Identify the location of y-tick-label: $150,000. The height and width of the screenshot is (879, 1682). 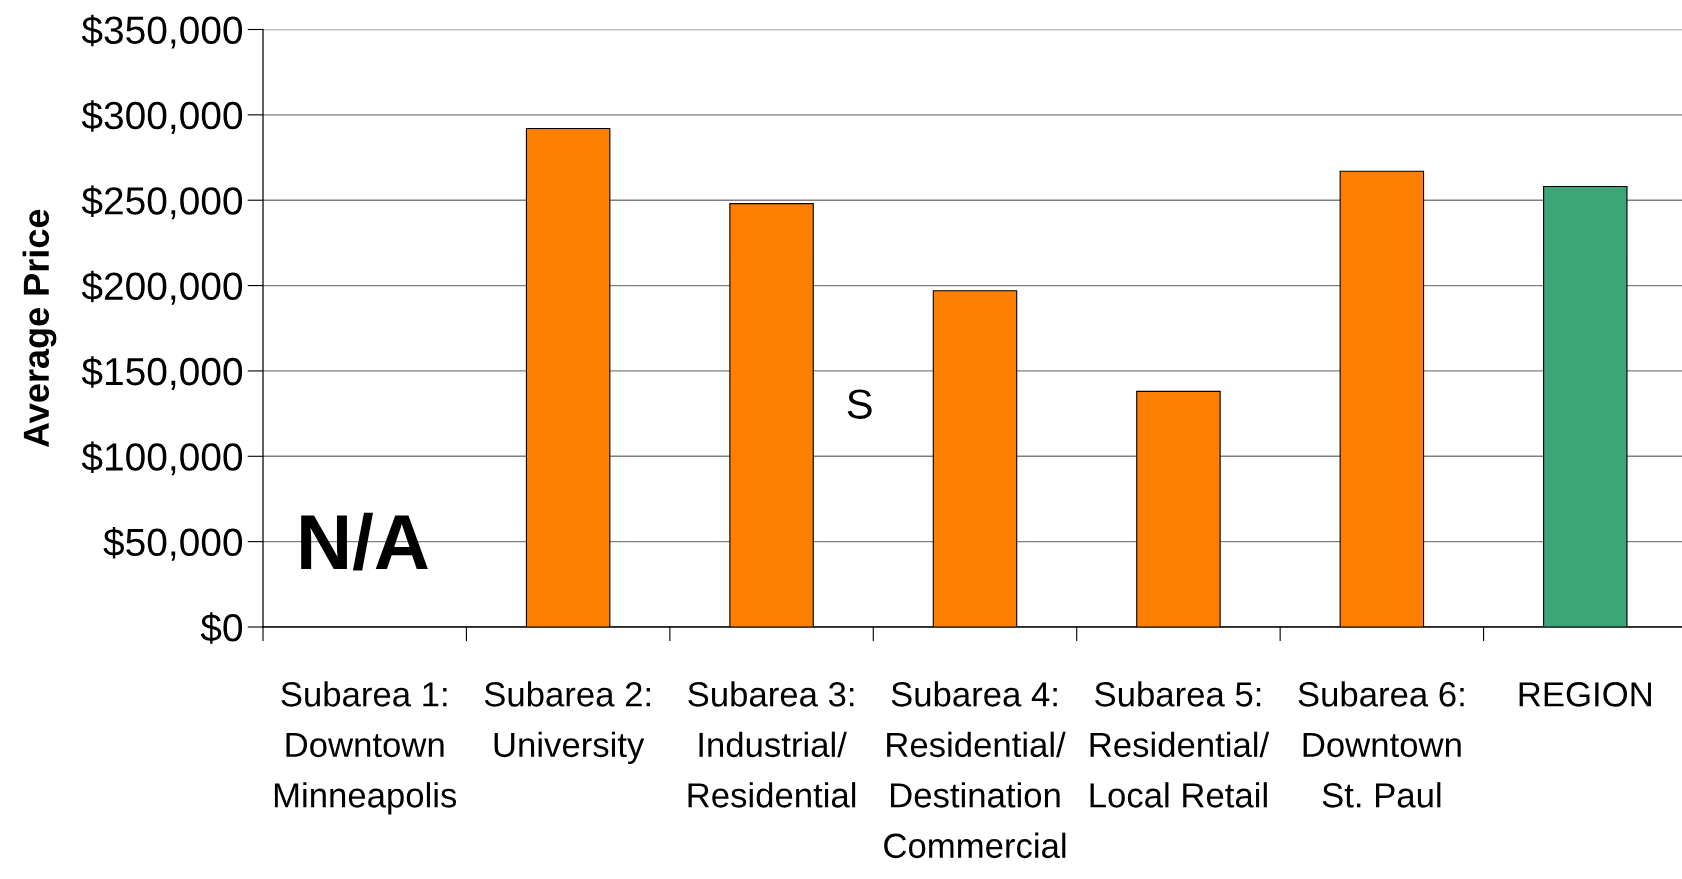
(162, 373).